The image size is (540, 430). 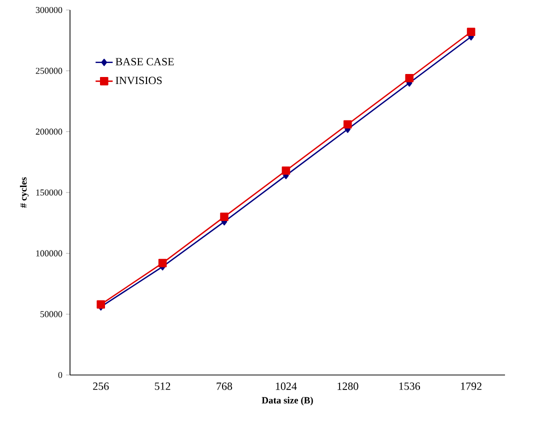 What do you see at coordinates (287, 401) in the screenshot?
I see `x-axis-title: Data size (B)` at bounding box center [287, 401].